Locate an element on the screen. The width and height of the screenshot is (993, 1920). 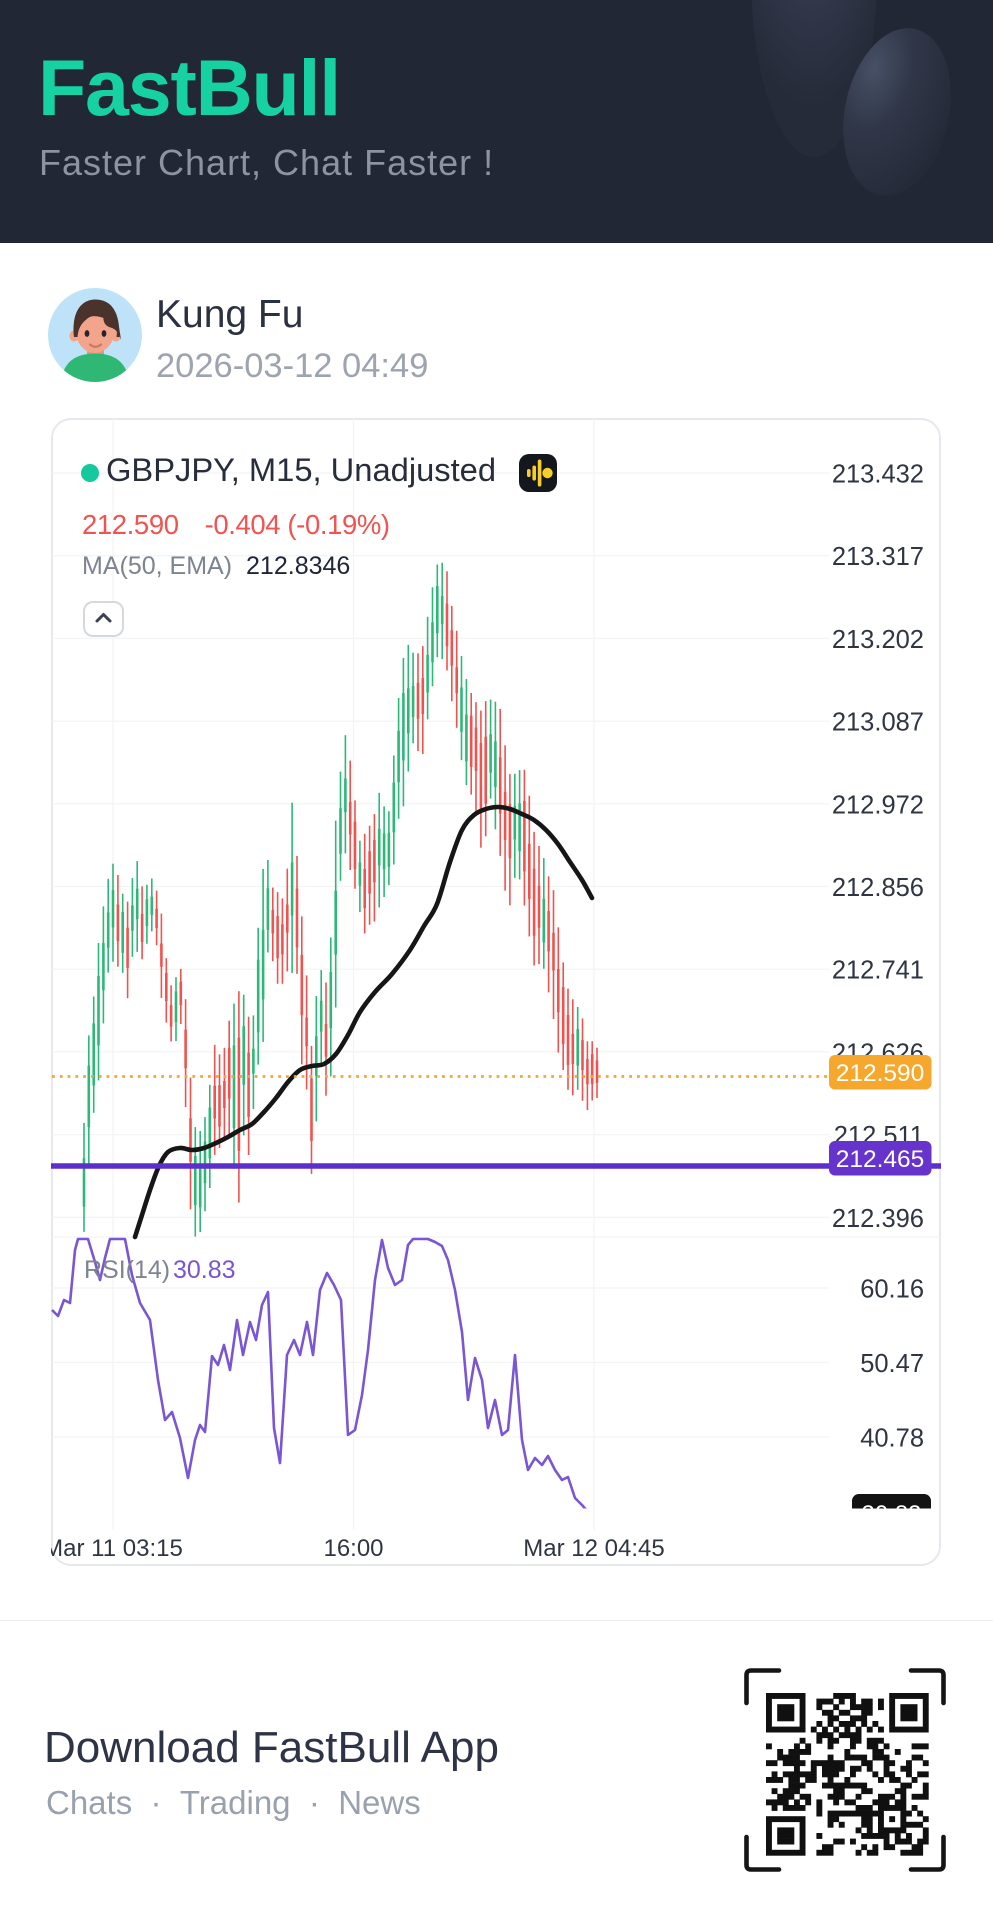
svg-text: Mar 12 04:45 is located at coordinates (593, 1548).